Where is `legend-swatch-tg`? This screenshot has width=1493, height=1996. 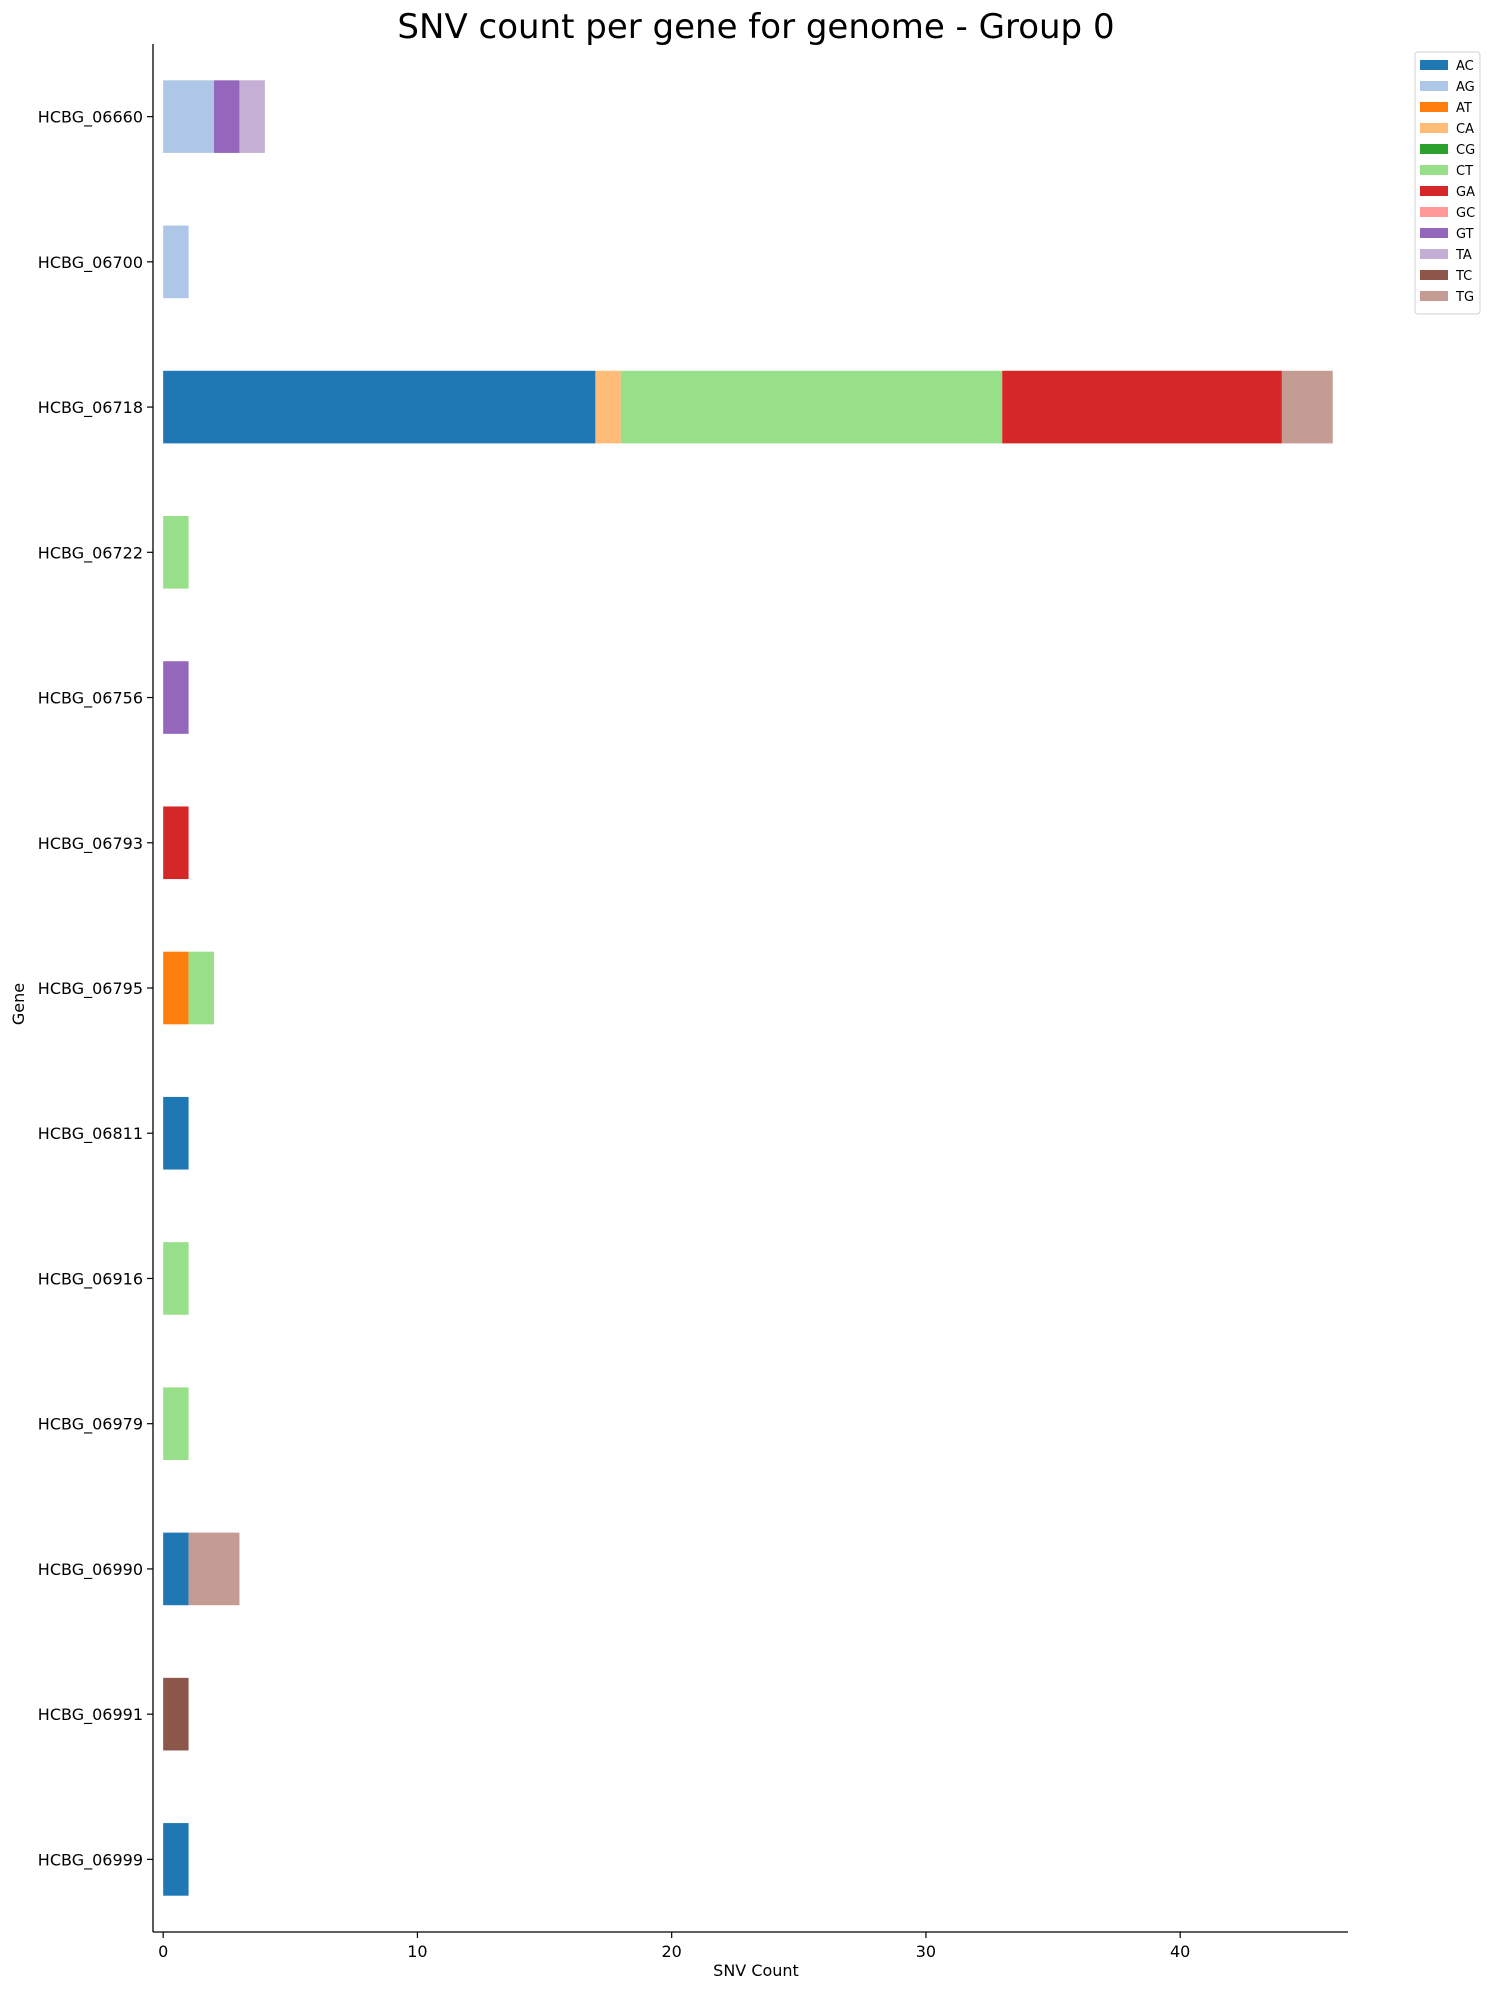 legend-swatch-tg is located at coordinates (1434, 296).